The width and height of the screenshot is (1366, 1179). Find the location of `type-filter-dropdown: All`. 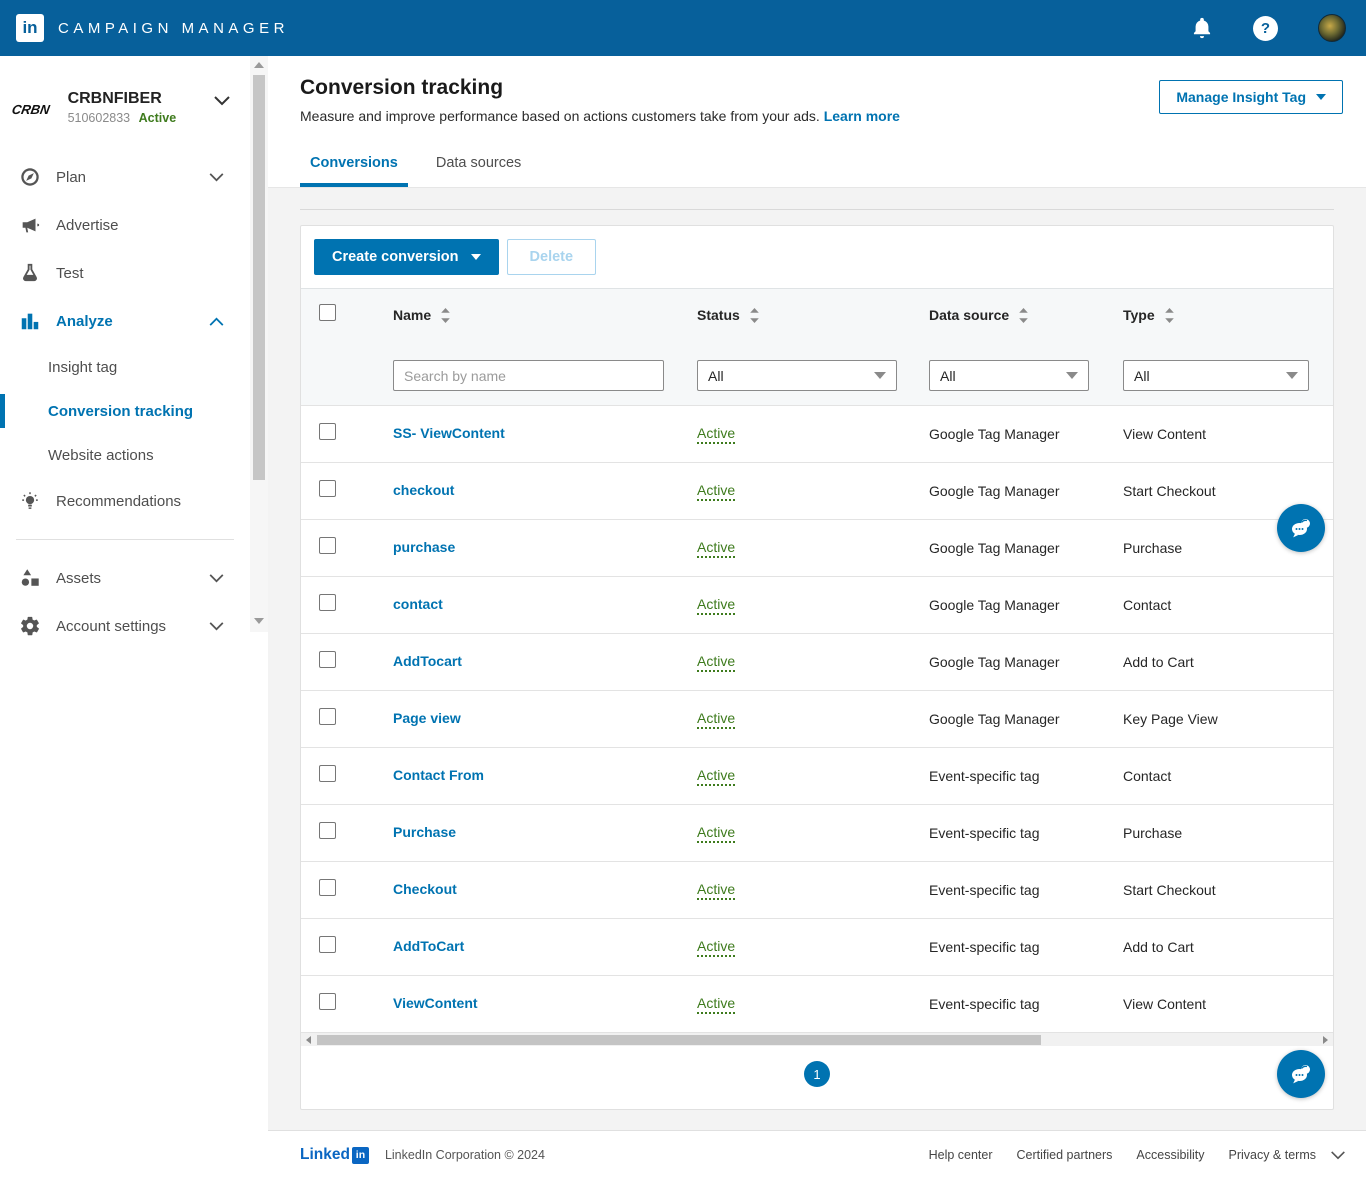

type-filter-dropdown: All is located at coordinates (1216, 375).